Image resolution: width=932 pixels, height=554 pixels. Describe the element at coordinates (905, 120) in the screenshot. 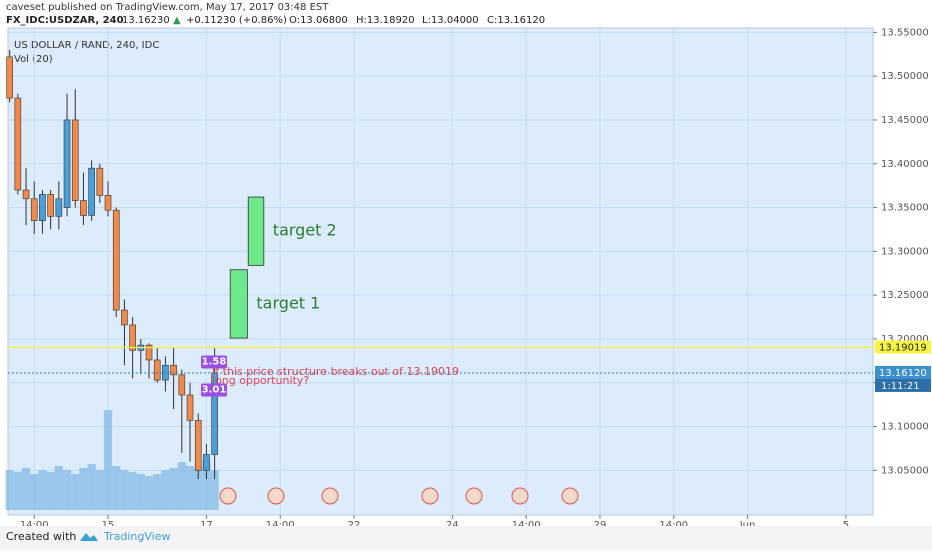

I see `y-tick-label: 13.45000` at that location.